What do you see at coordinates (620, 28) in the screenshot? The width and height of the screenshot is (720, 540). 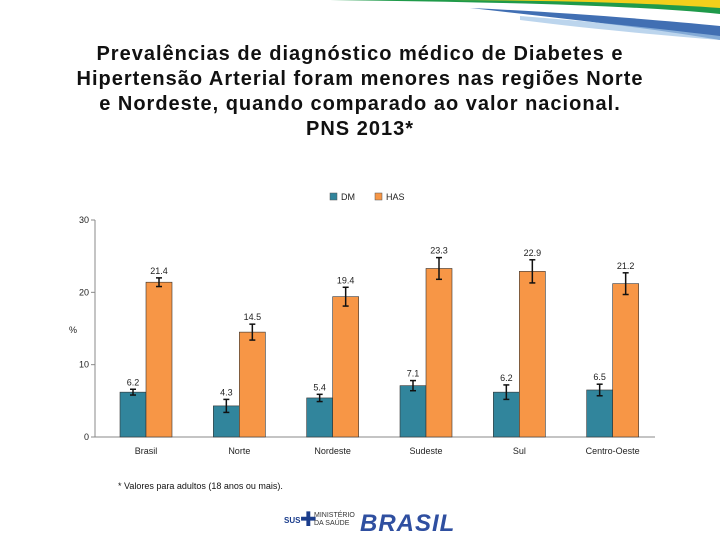 I see `band-light` at bounding box center [620, 28].